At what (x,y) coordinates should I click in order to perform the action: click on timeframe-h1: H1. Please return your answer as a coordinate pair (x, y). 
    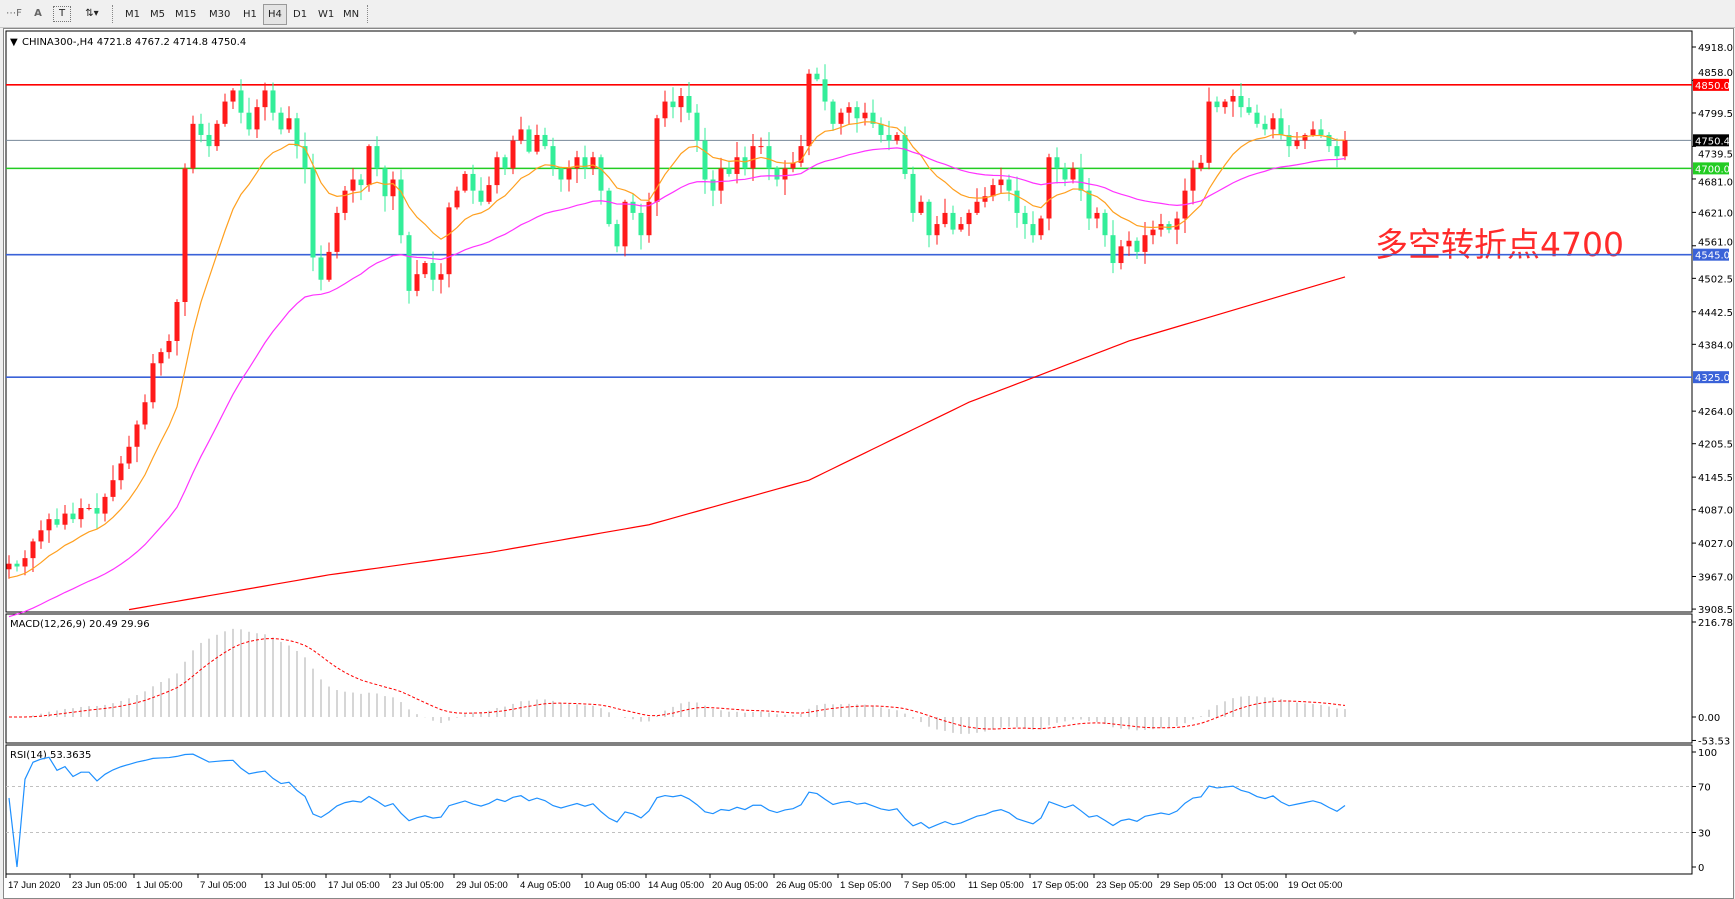
    Looking at the image, I should click on (250, 14).